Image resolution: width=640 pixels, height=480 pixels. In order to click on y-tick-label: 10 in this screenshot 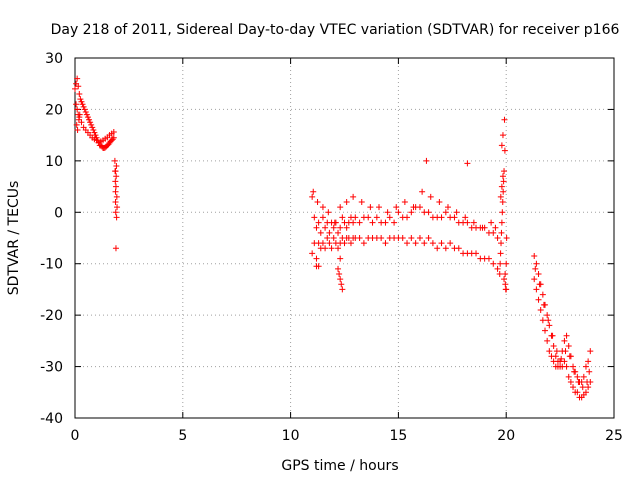, I will do `click(54, 162)`.